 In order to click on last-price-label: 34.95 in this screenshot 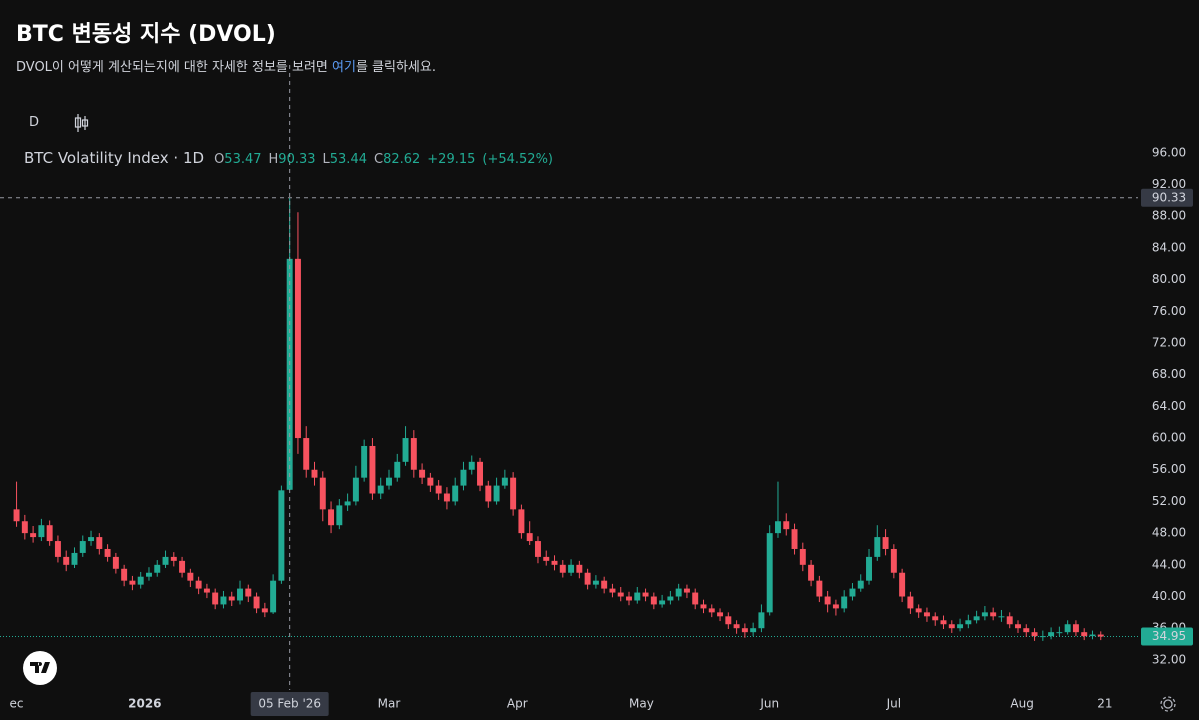, I will do `click(1169, 636)`.